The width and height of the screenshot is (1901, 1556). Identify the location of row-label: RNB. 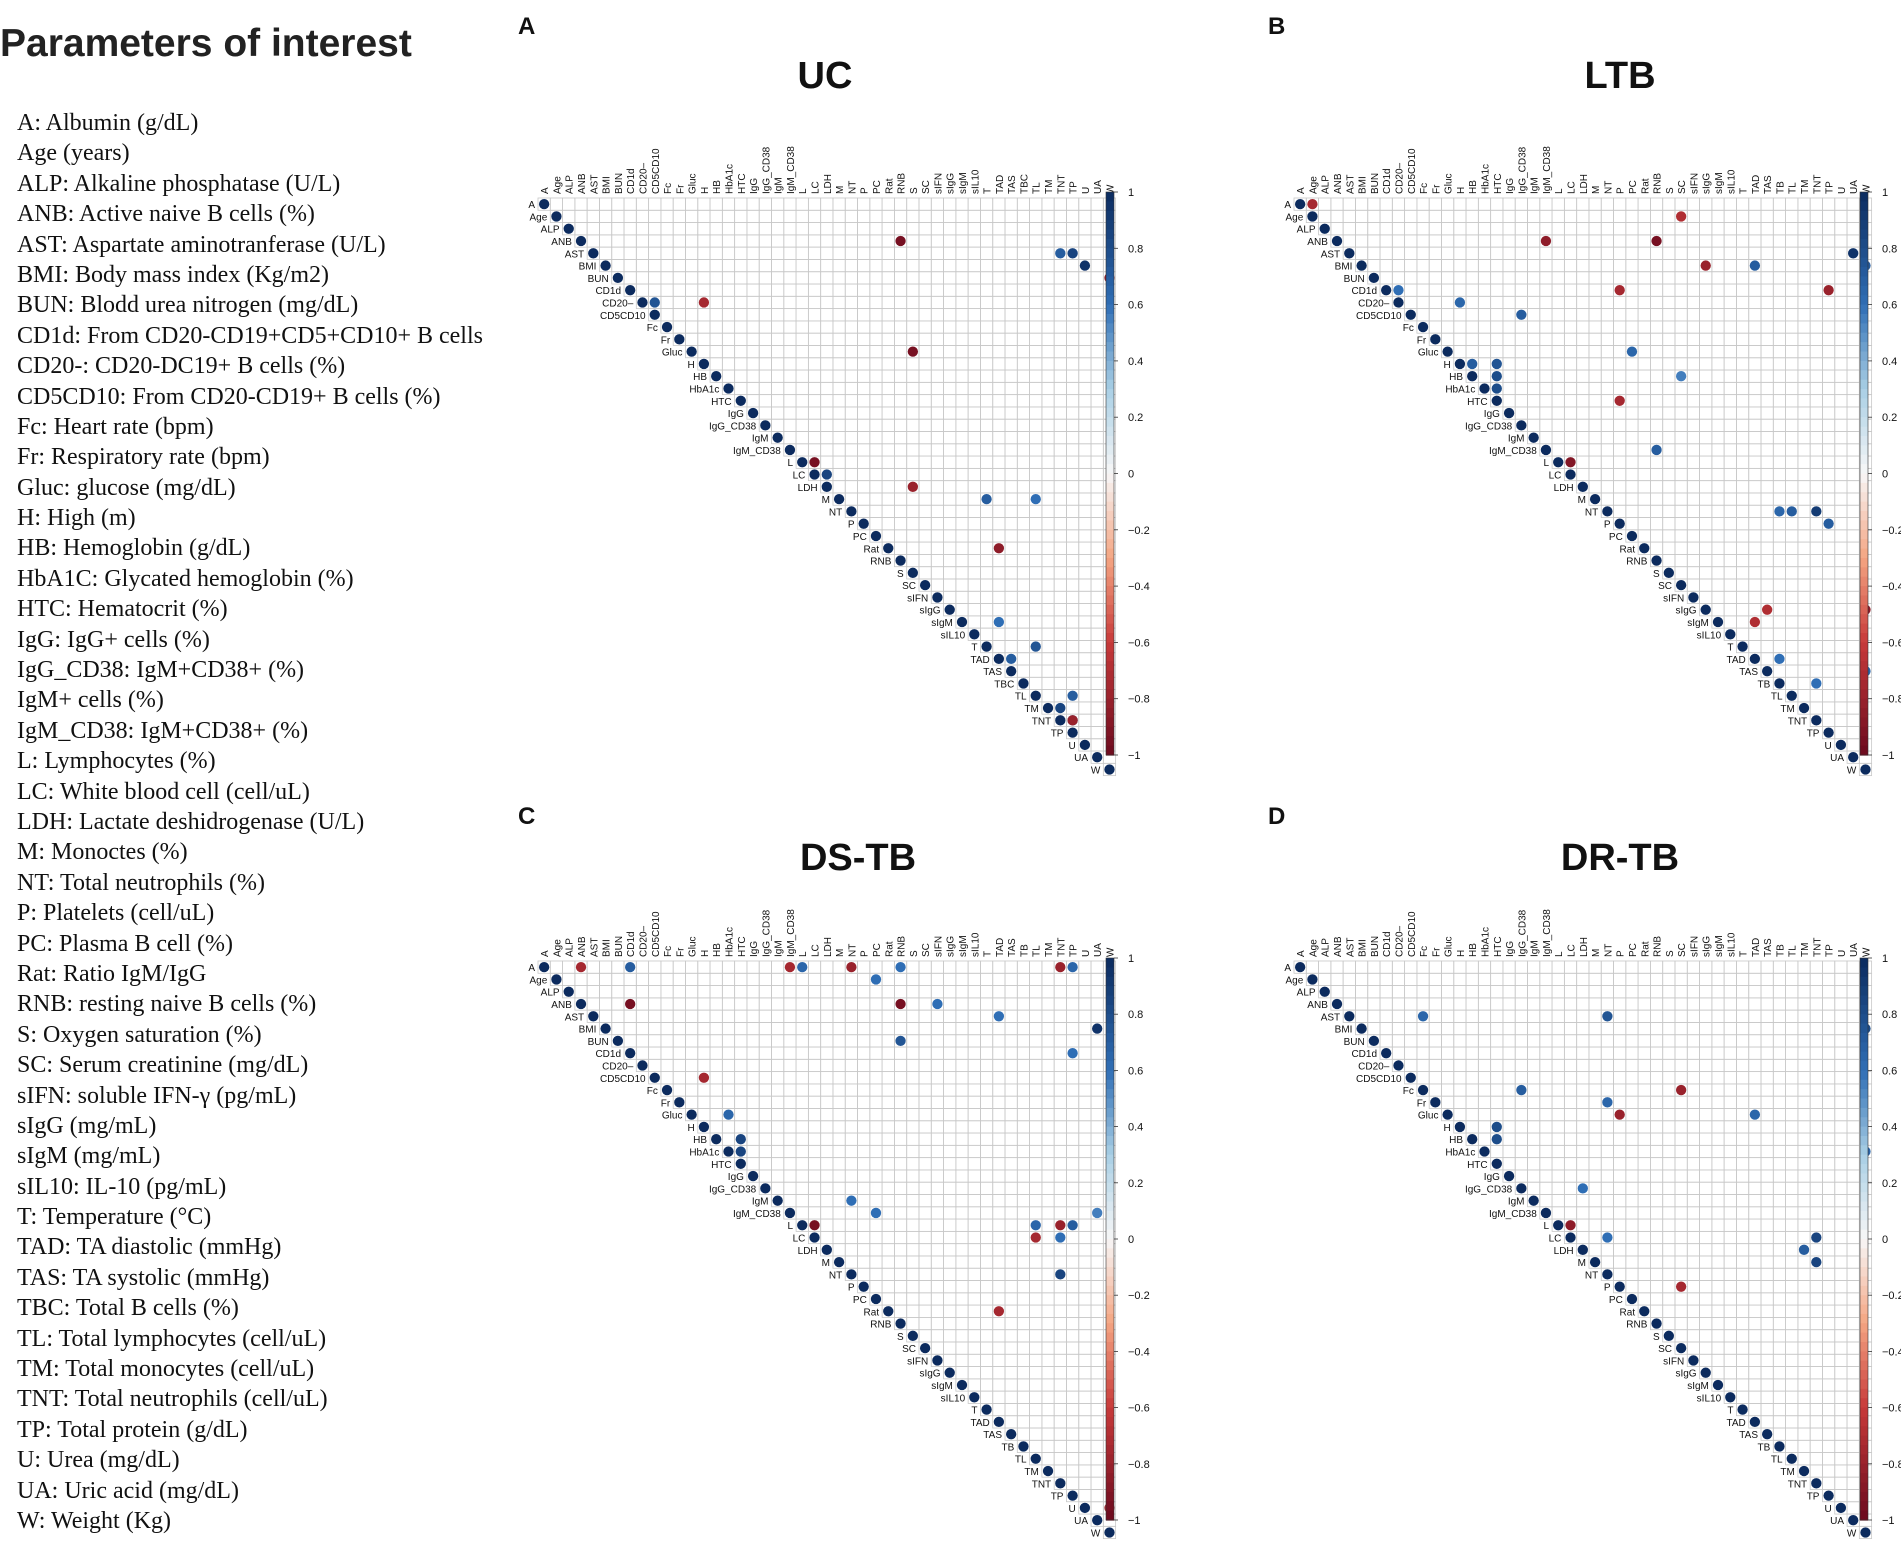
(1636, 562).